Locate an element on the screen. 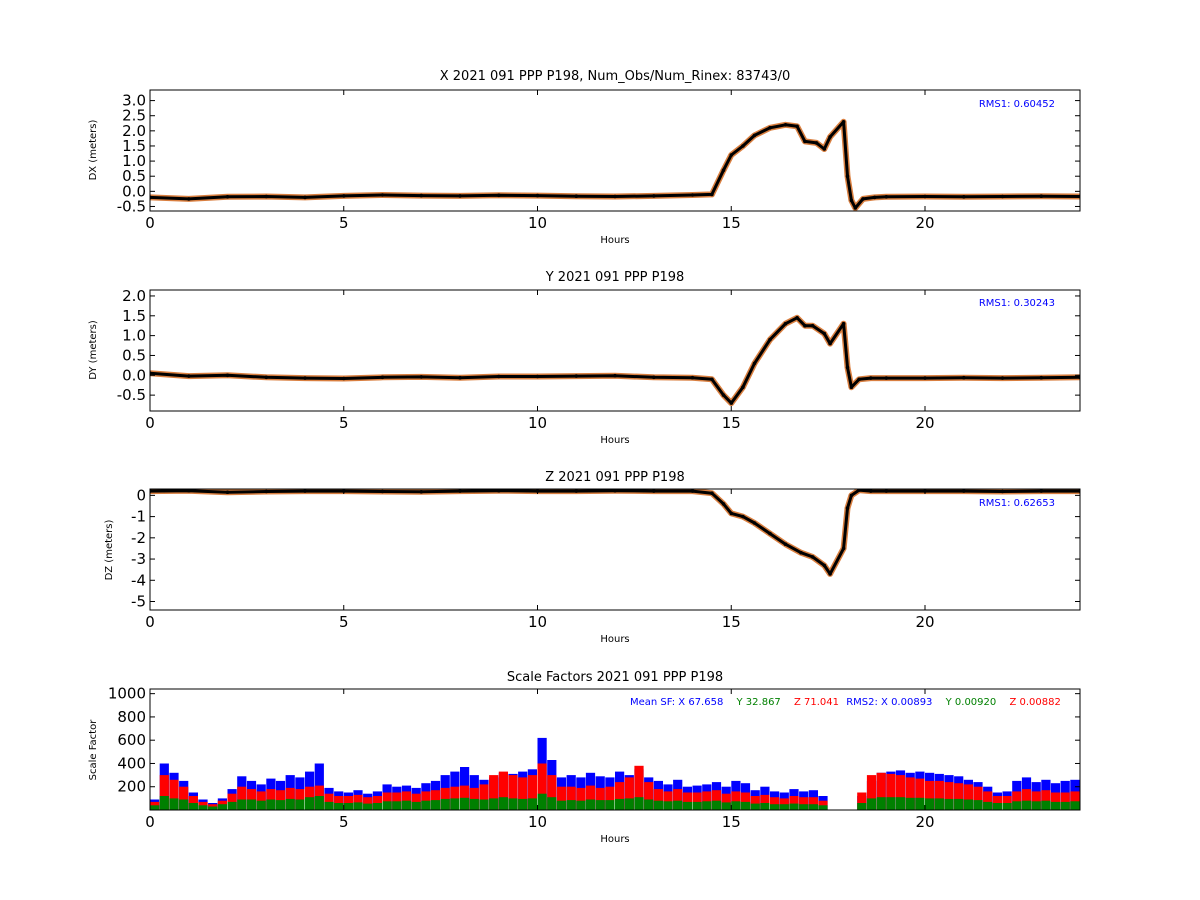  sf-xtick-label: 0 is located at coordinates (150, 822).